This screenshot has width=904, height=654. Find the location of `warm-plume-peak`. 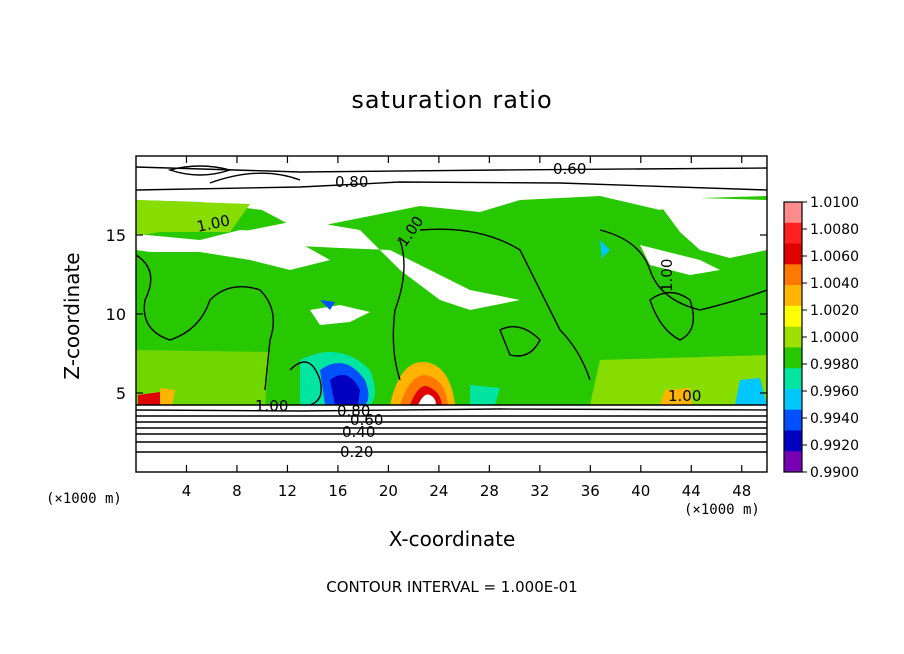

warm-plume-peak is located at coordinates (427, 399).